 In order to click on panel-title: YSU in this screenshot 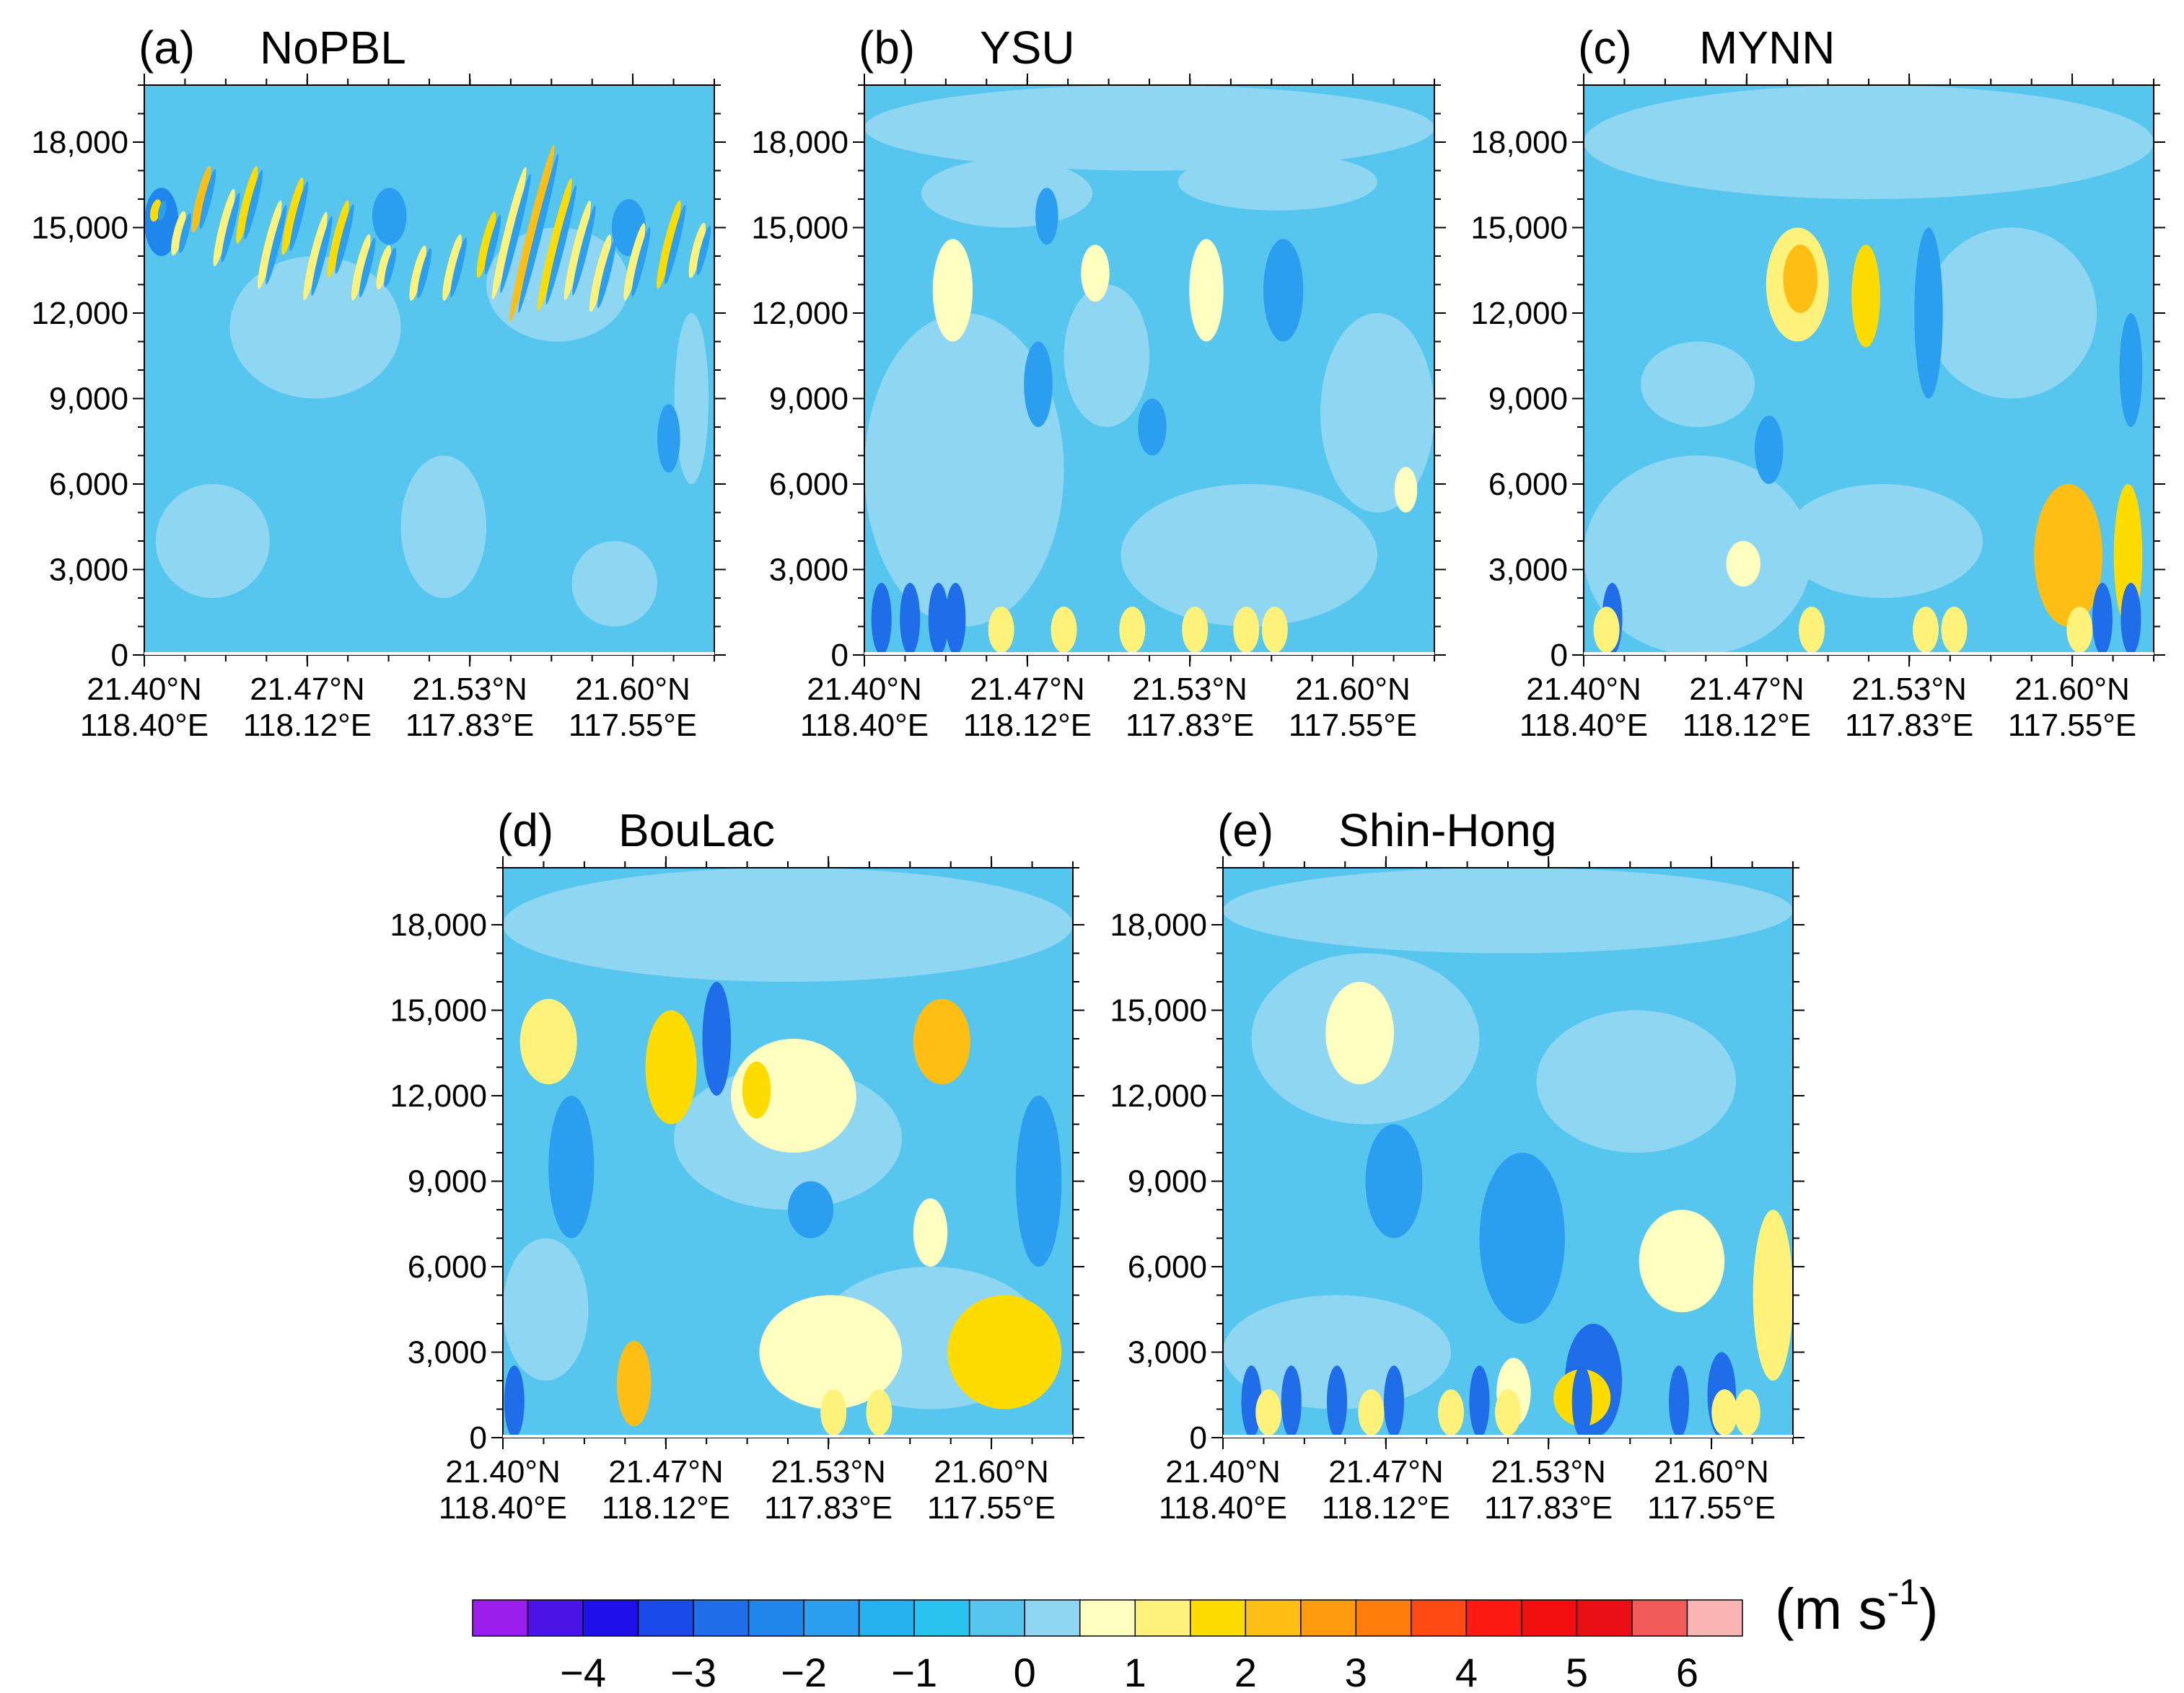, I will do `click(1027, 48)`.